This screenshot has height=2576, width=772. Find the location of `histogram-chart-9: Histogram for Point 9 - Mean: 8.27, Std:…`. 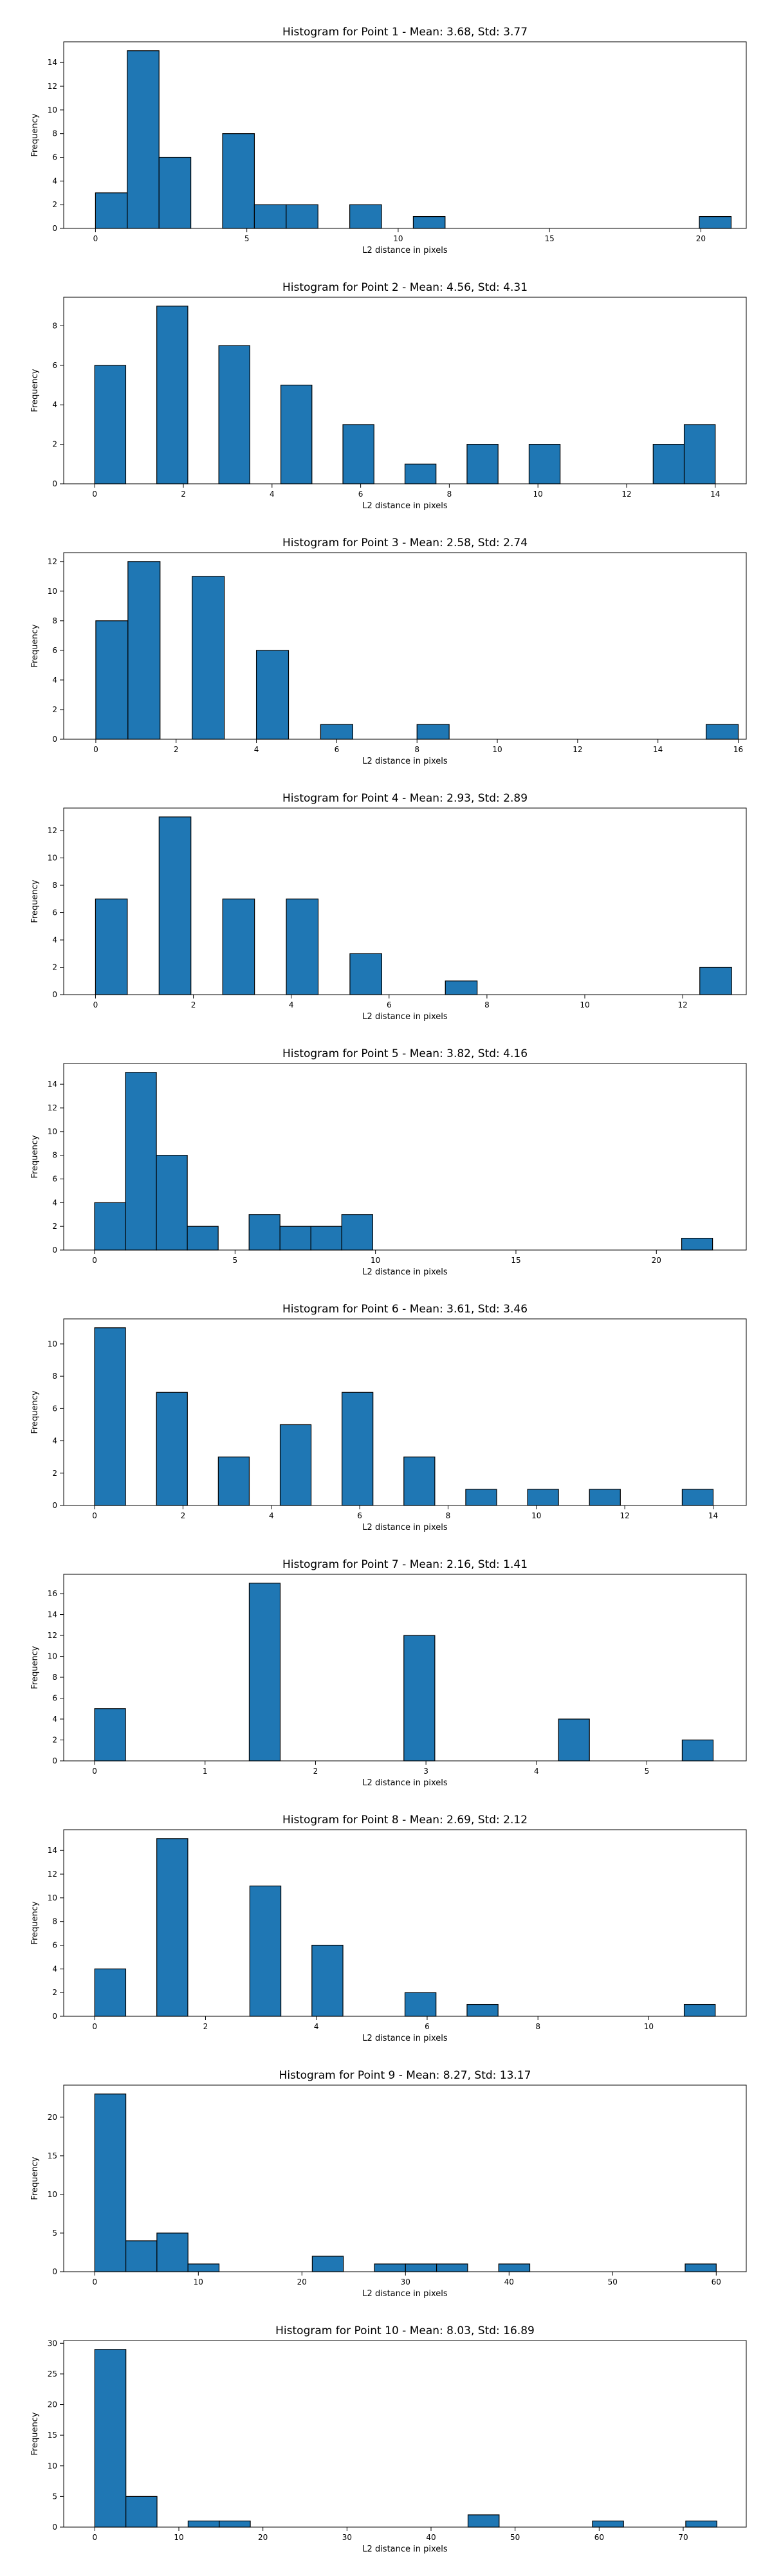

histogram-chart-9: Histogram for Point 9 - Mean: 8.27, Std:… is located at coordinates (388, 2184).